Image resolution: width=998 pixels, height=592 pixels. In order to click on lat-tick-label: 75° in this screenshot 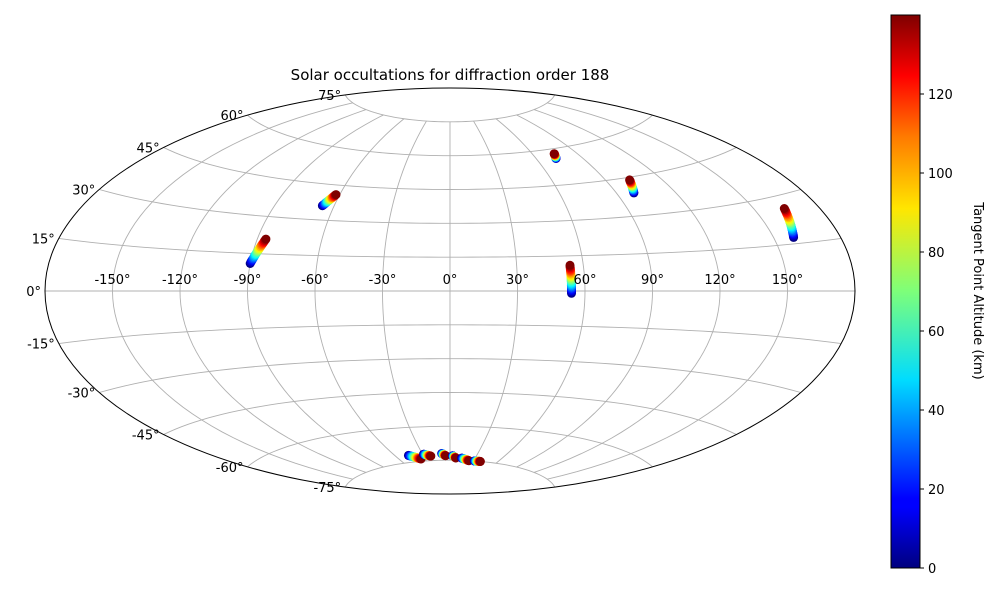, I will do `click(329, 96)`.